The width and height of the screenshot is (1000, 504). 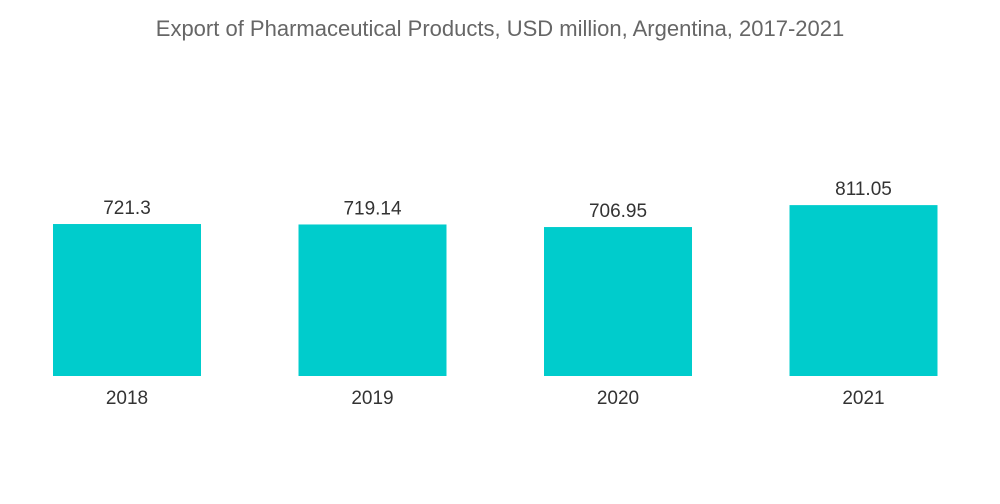 I want to click on bar-2020, so click(x=618, y=301).